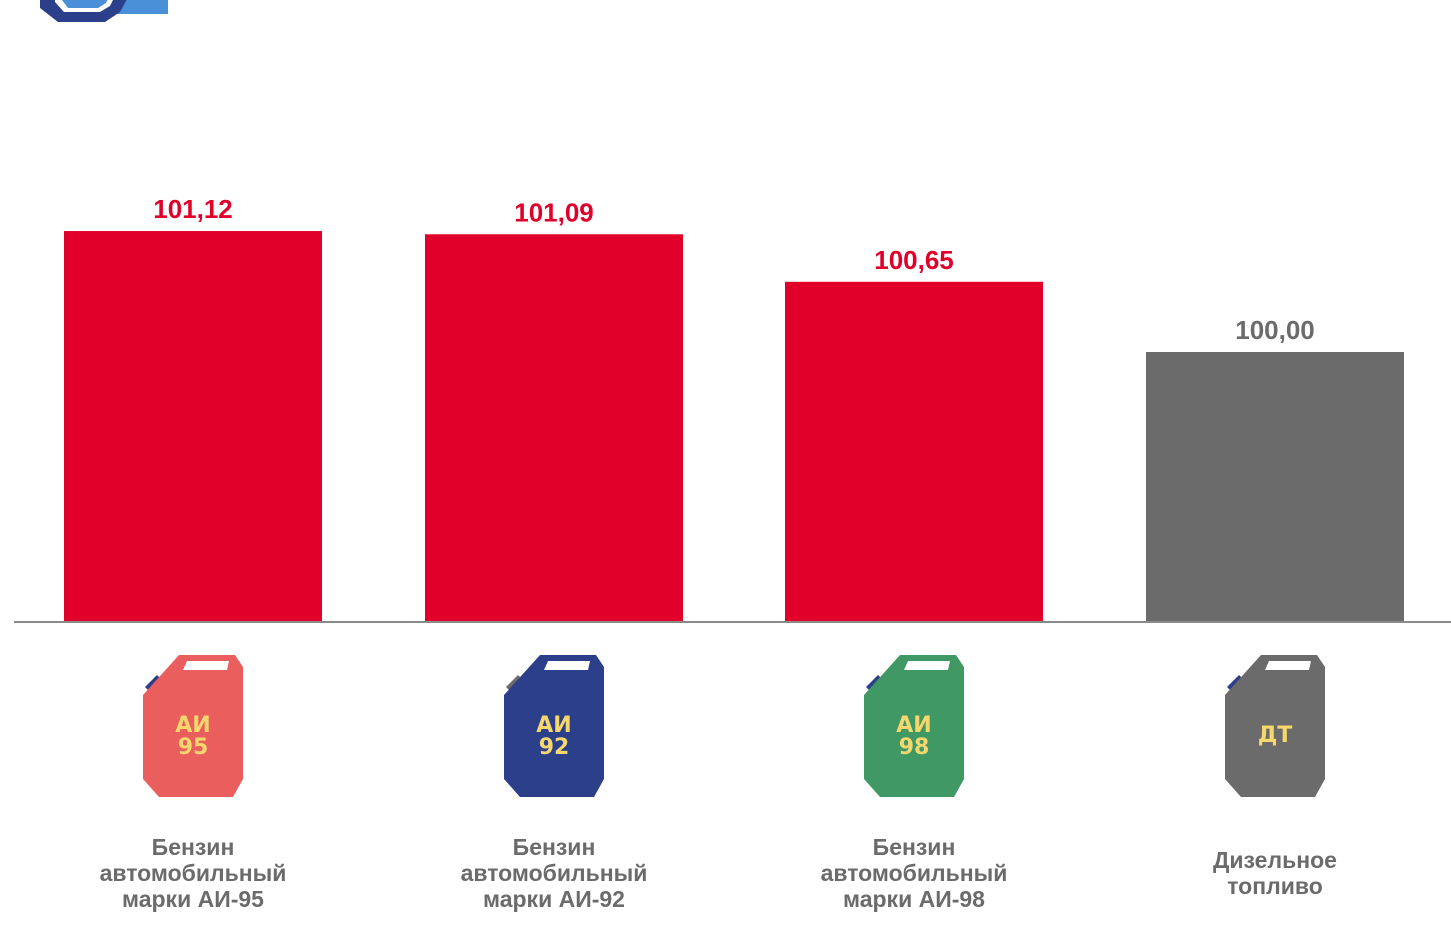 This screenshot has height=925, width=1451. I want to click on canister-label: ДТ, so click(1275, 735).